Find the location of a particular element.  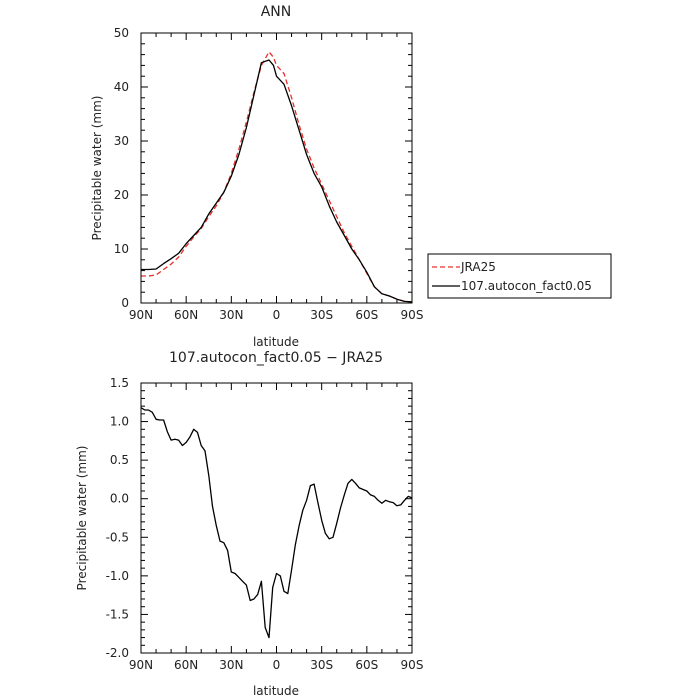

chart-top-xlabel: latitude is located at coordinates (276, 342).